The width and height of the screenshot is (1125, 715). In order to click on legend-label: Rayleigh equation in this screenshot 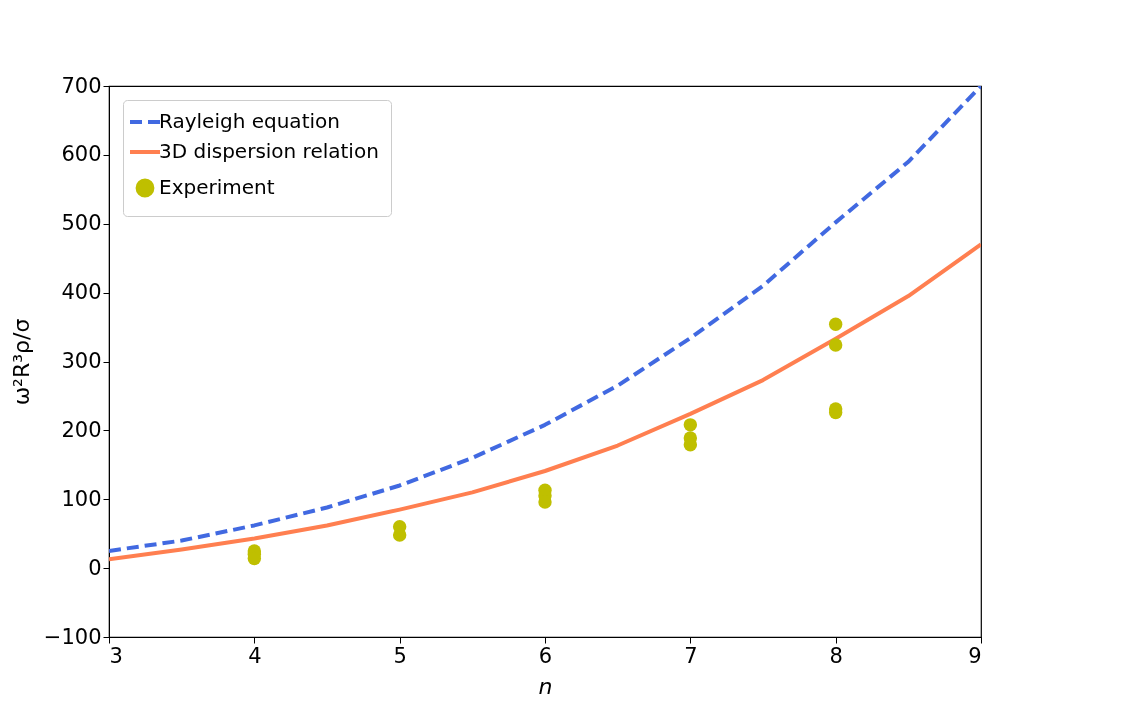, I will do `click(249, 121)`.